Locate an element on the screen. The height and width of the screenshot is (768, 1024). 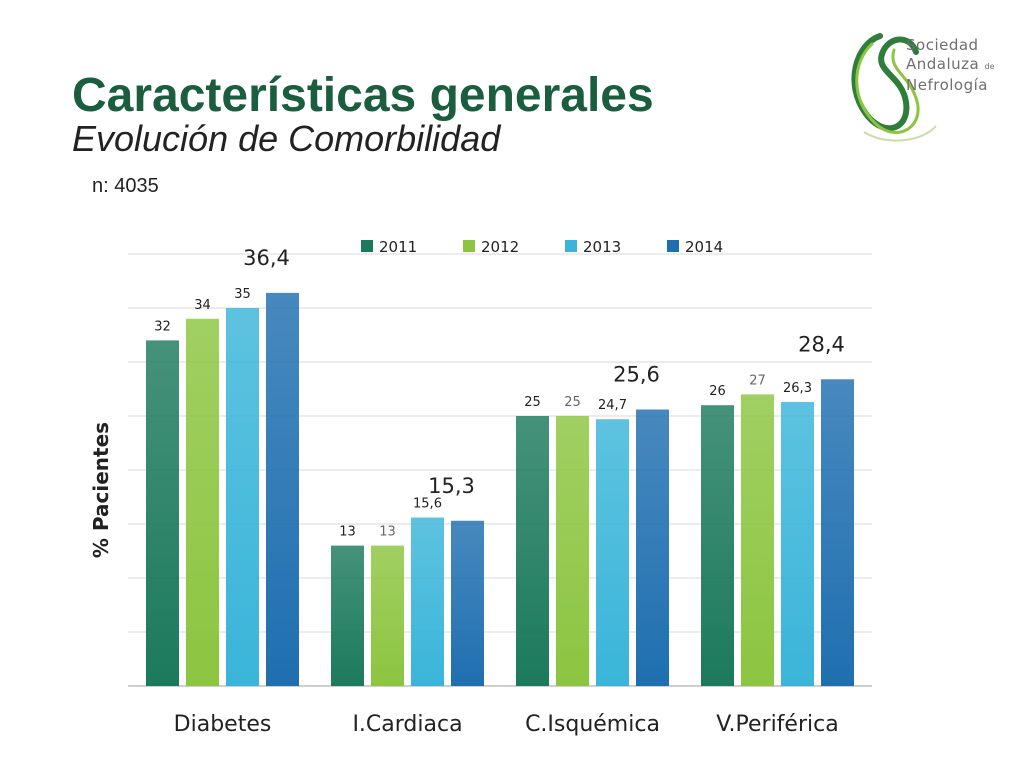
data-label-V.Periférica-2011: 26 is located at coordinates (717, 391).